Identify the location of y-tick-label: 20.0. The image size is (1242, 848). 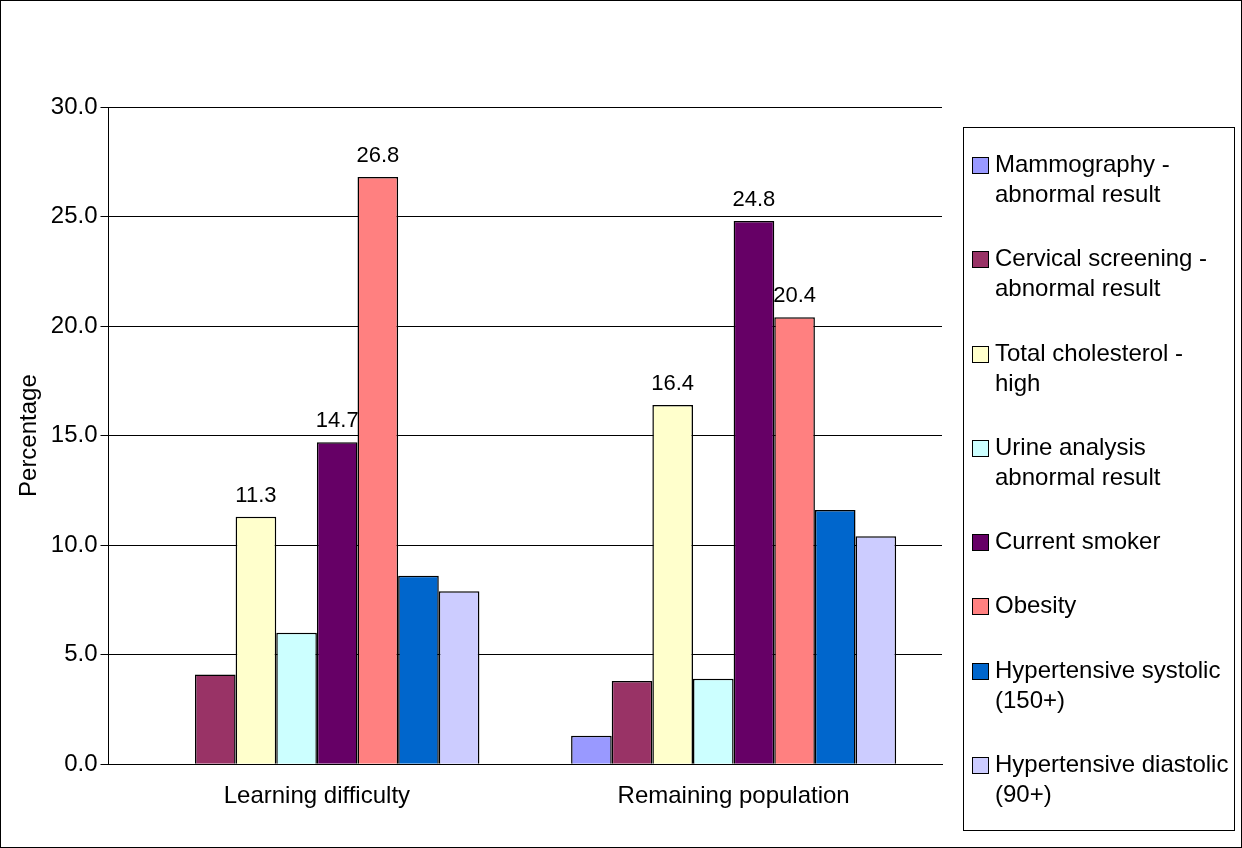
(74, 324).